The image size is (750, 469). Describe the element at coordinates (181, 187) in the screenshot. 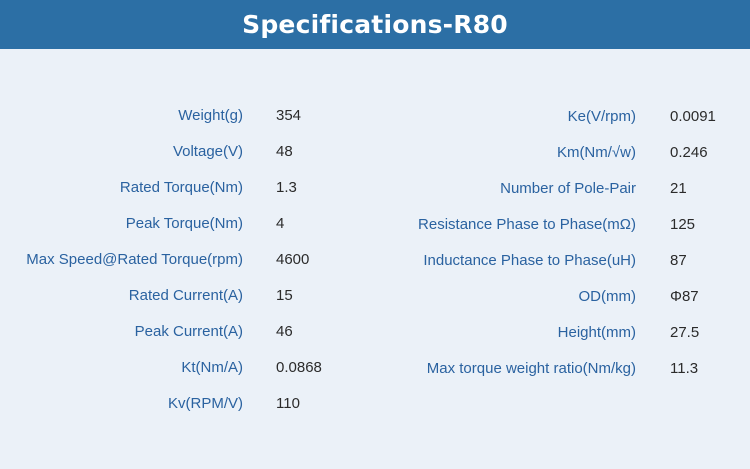

I see `spec-label: Rated Torque(Nm)` at that location.